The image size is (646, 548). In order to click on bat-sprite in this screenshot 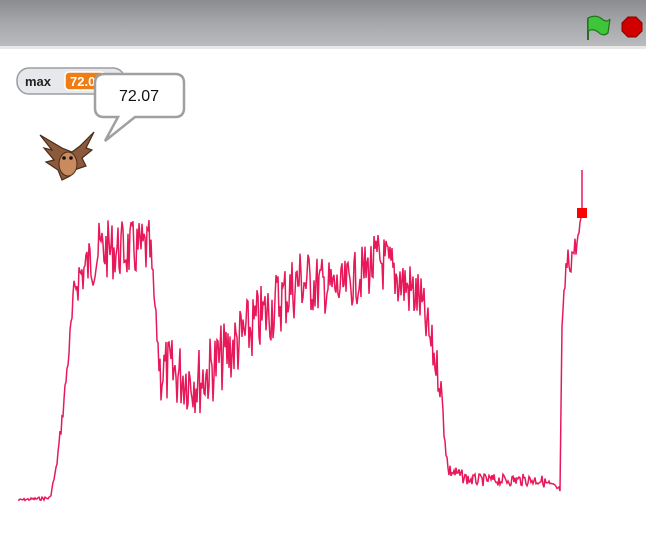, I will do `click(67, 156)`.